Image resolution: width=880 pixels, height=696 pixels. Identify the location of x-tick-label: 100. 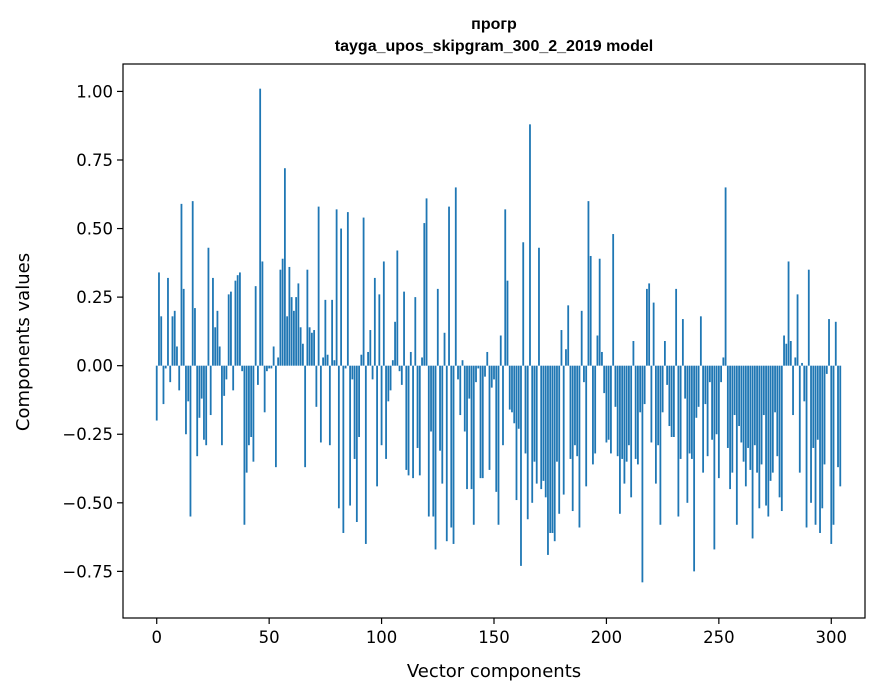
(382, 637).